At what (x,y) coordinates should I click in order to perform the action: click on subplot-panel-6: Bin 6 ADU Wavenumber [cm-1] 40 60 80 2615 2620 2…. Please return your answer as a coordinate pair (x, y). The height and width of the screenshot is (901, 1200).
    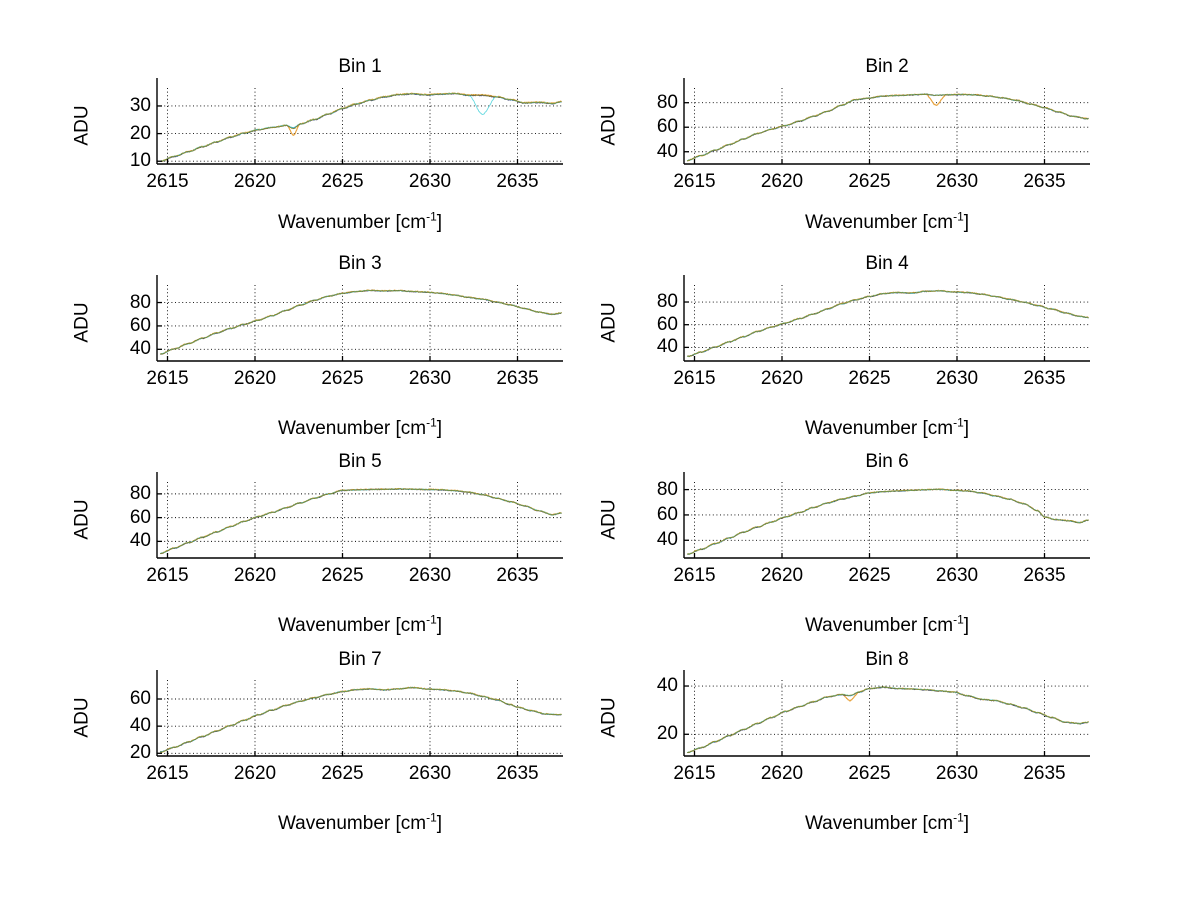
    Looking at the image, I should click on (873, 546).